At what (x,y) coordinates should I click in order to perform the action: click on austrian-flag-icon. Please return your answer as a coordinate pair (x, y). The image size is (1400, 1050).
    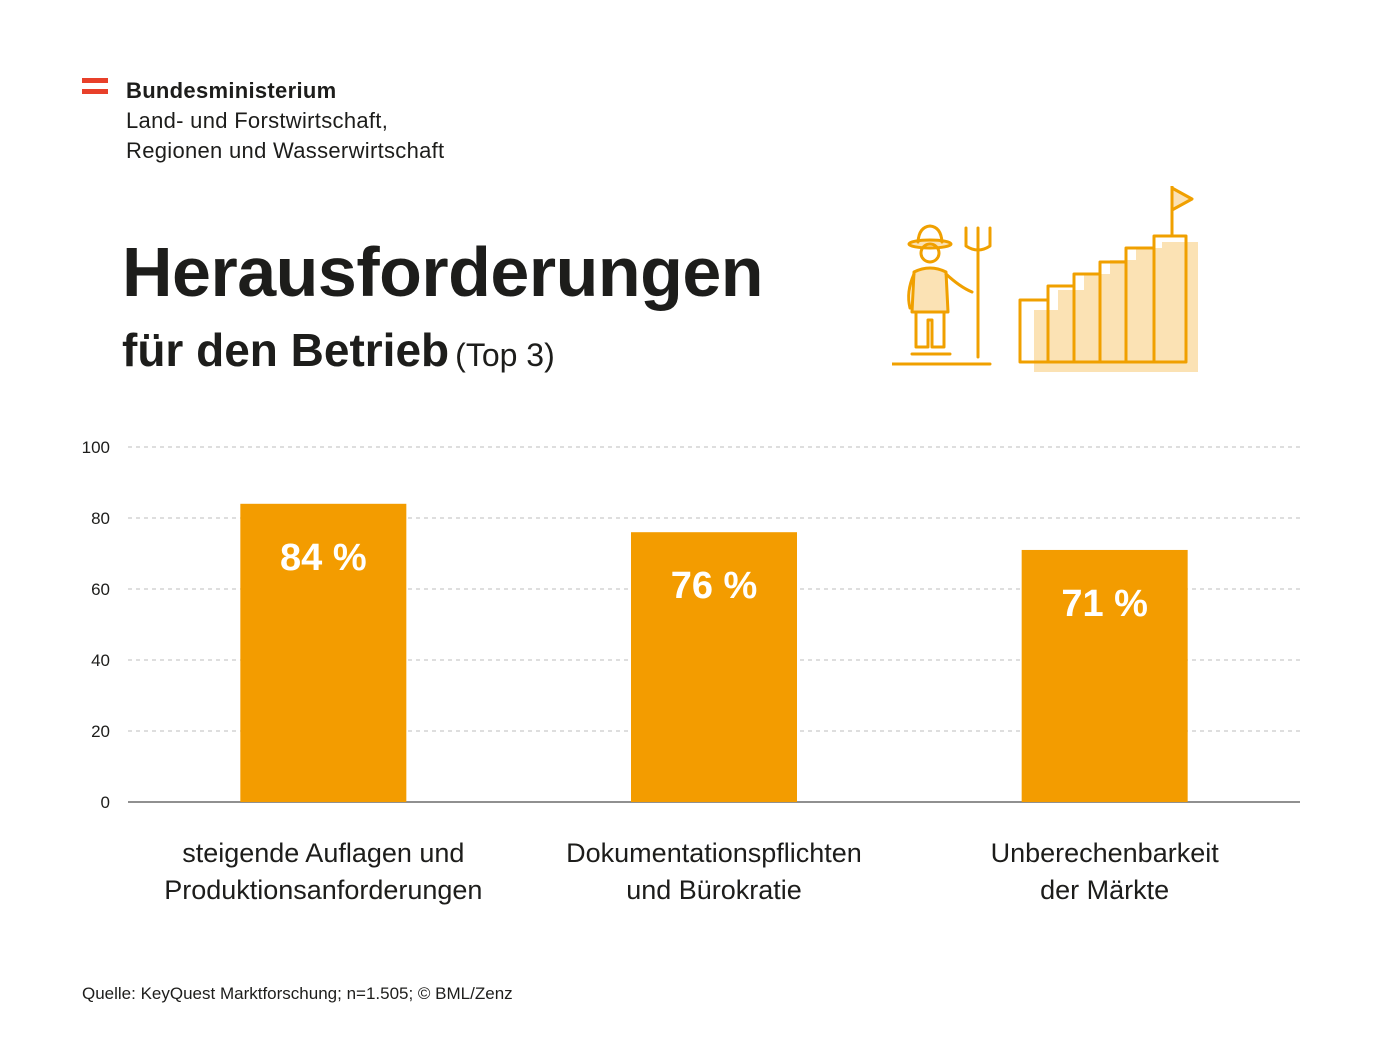
    Looking at the image, I should click on (95, 86).